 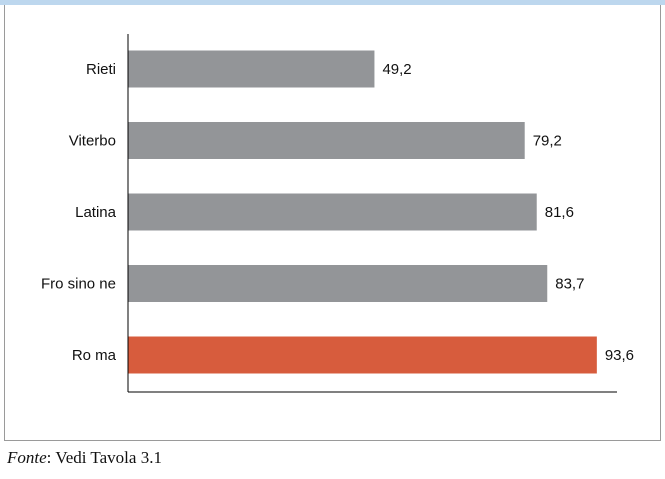 What do you see at coordinates (78, 284) in the screenshot?
I see `category-label-3: Fro sino ne` at bounding box center [78, 284].